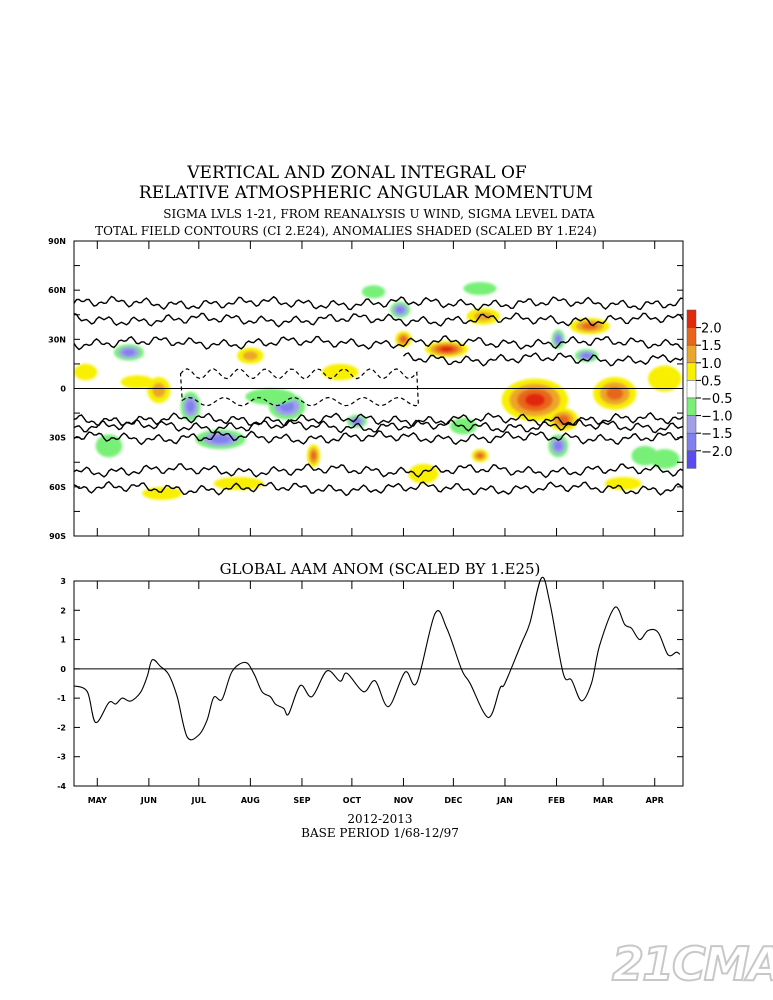 Image resolution: width=773 pixels, height=1000 pixels. I want to click on lat-label: 30N, so click(57, 339).